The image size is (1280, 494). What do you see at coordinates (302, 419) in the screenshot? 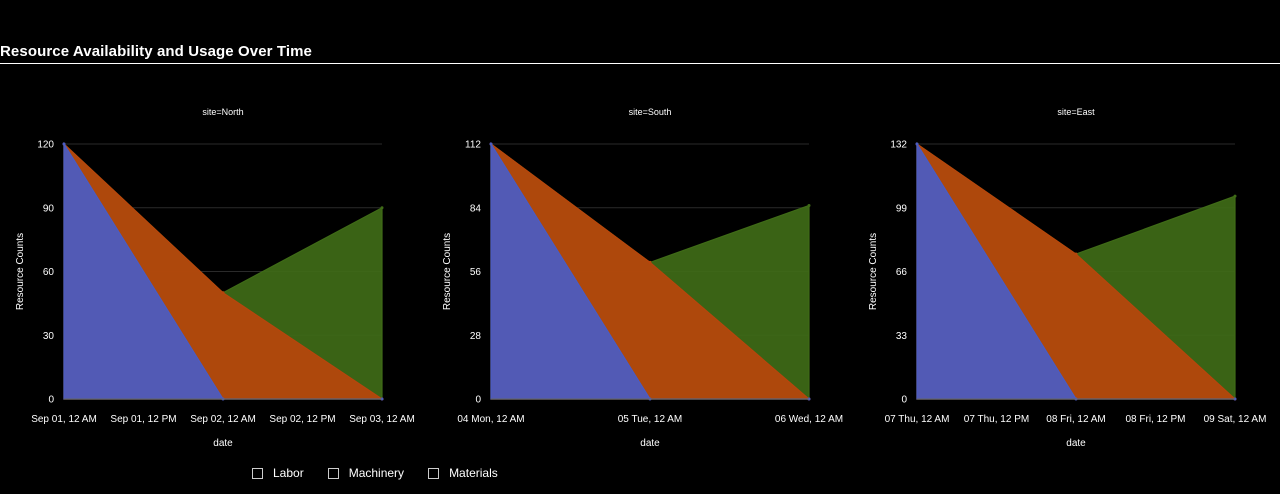
I see `x-tick-label: Sep 02, 12 PM` at bounding box center [302, 419].